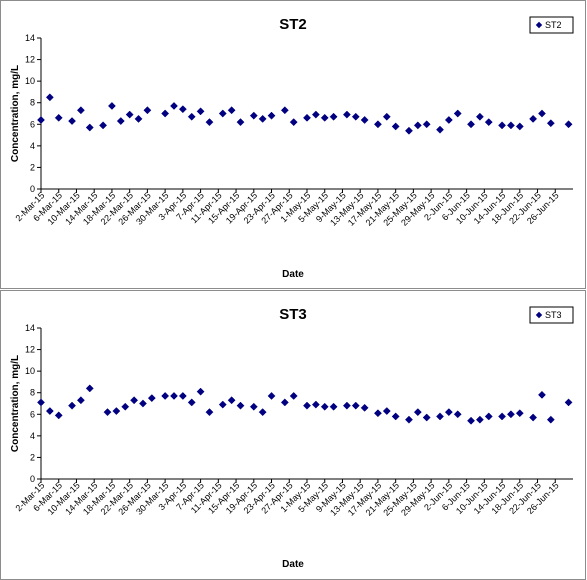  What do you see at coordinates (293, 564) in the screenshot?
I see `x-axis-label: Date` at bounding box center [293, 564].